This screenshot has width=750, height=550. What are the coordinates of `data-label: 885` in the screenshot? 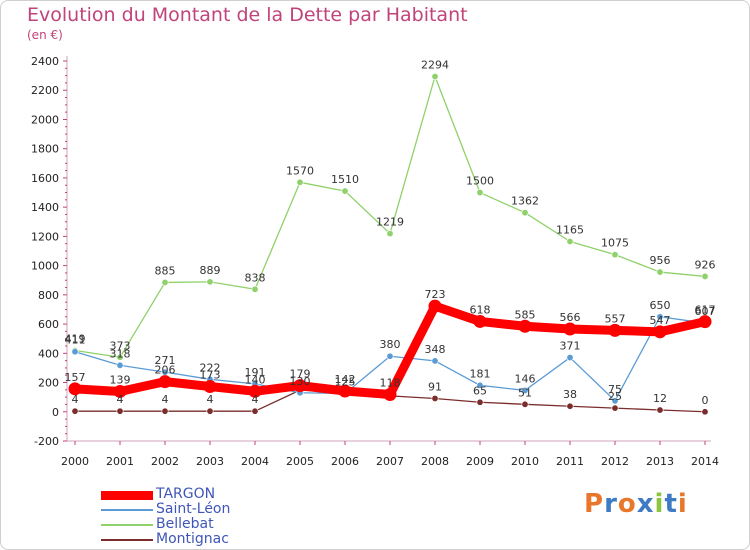 It's located at (165, 270).